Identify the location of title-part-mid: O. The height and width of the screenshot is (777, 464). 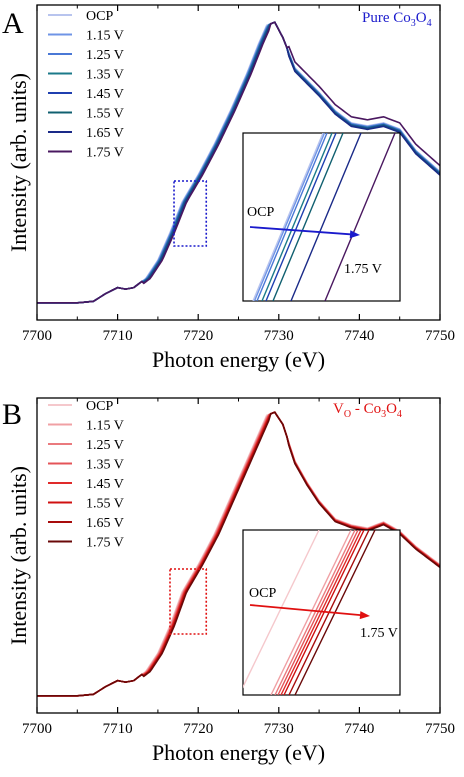
(421, 18).